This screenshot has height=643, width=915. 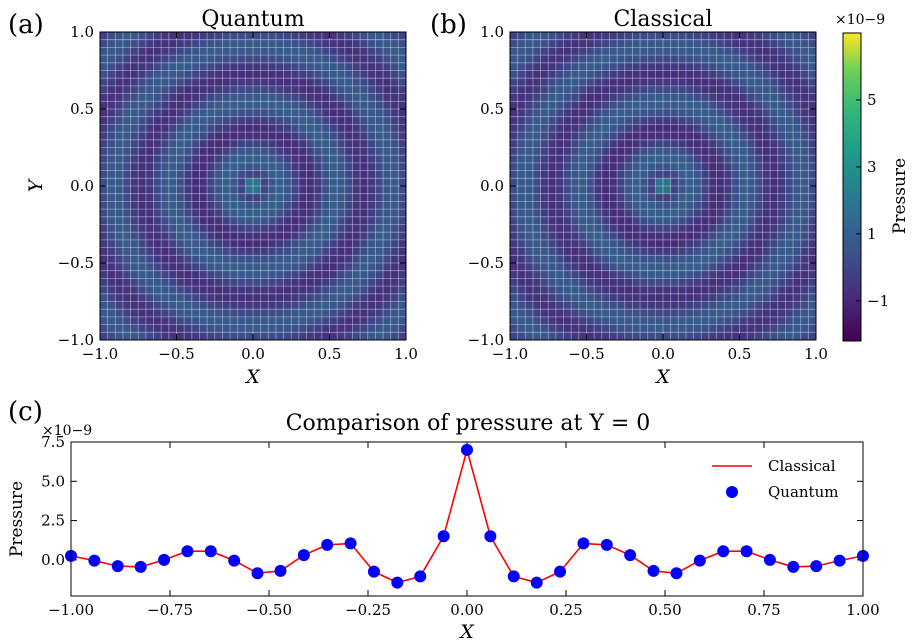 I want to click on x-tick-label: 0.50, so click(x=664, y=610).